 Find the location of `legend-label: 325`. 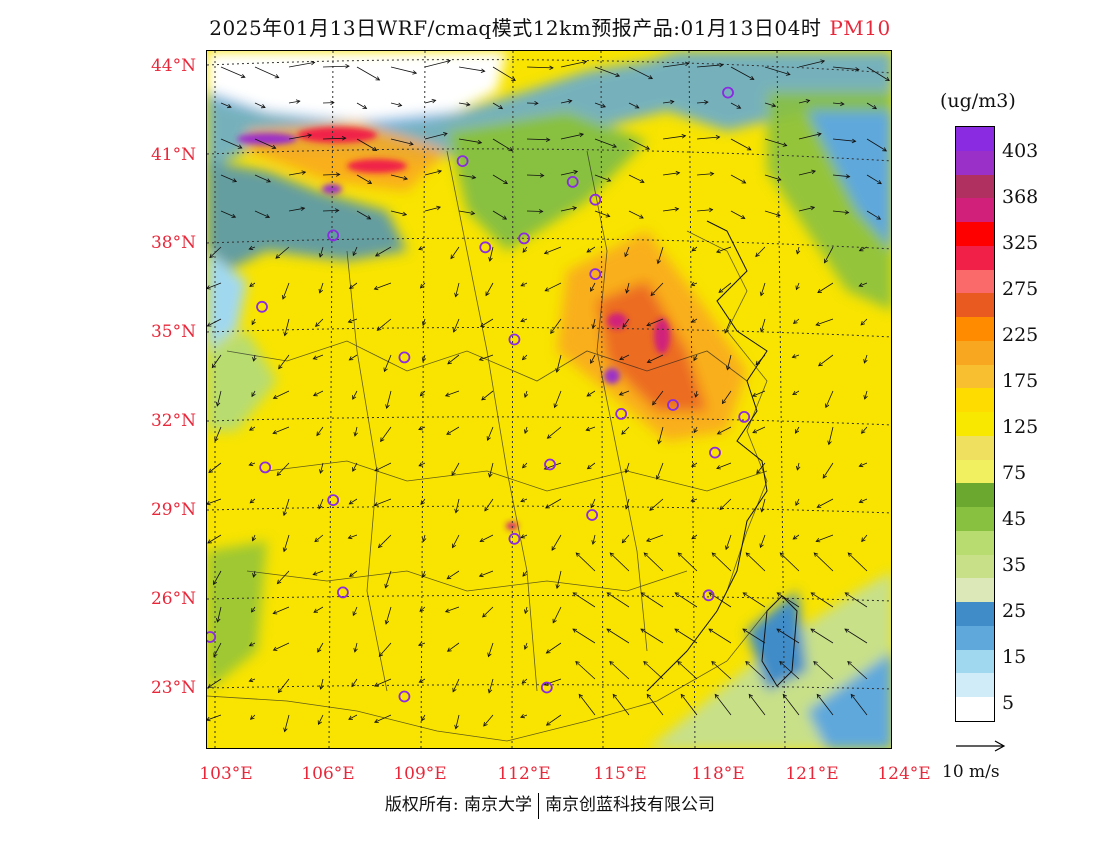

legend-label: 325 is located at coordinates (1020, 243).